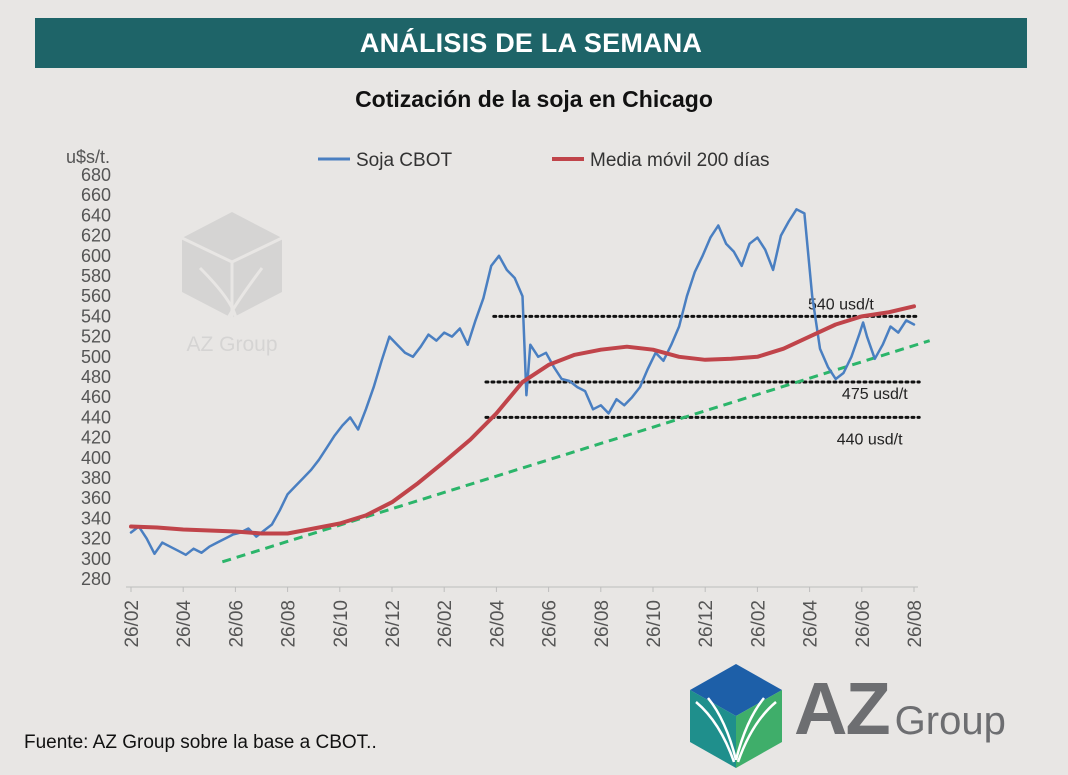 This screenshot has width=1068, height=775. I want to click on reference-label: 475 usd/t, so click(875, 394).